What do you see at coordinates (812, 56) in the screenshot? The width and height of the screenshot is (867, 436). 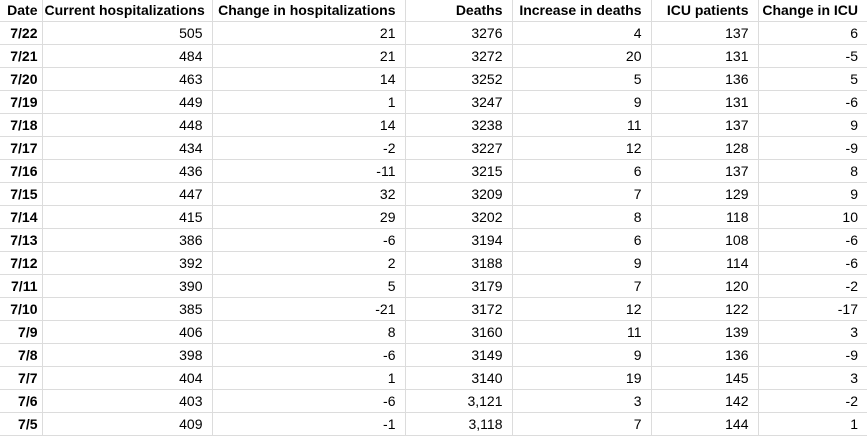 I see `change-in-icu-cell: -5` at bounding box center [812, 56].